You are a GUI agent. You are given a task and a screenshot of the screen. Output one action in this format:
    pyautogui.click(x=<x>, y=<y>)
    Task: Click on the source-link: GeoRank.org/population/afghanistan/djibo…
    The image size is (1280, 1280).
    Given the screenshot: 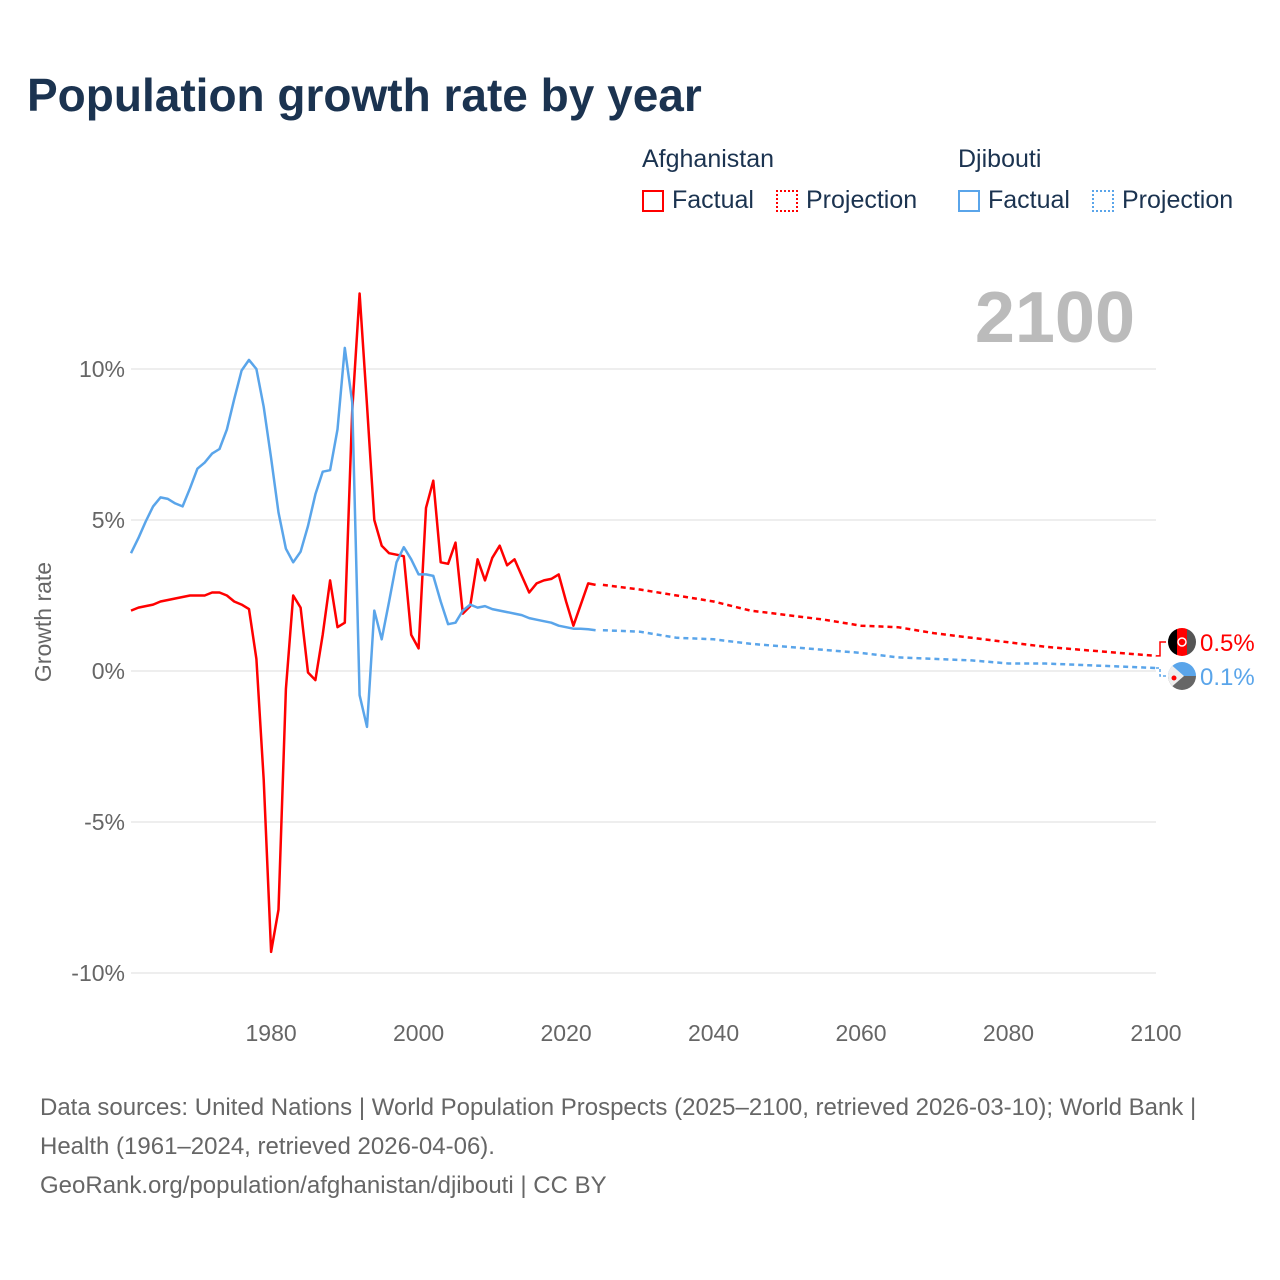 What is the action you would take?
    pyautogui.click(x=323, y=1185)
    